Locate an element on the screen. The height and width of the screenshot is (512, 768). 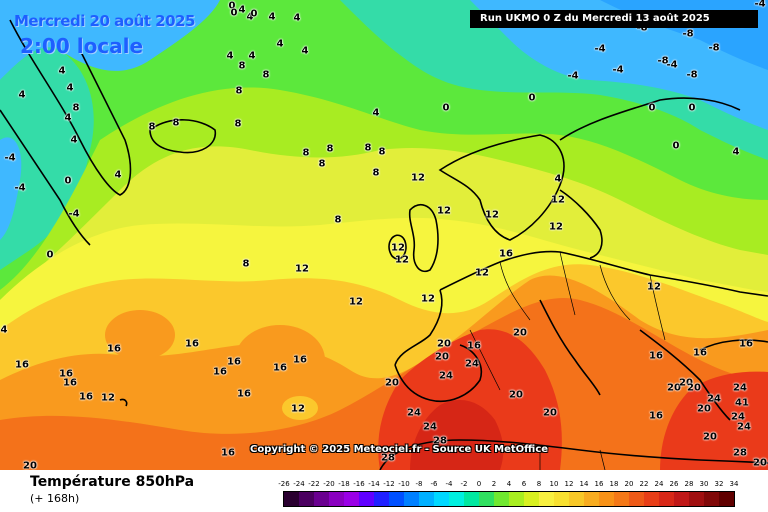
color-scale-tick-label: 10 is located at coordinates (554, 484).